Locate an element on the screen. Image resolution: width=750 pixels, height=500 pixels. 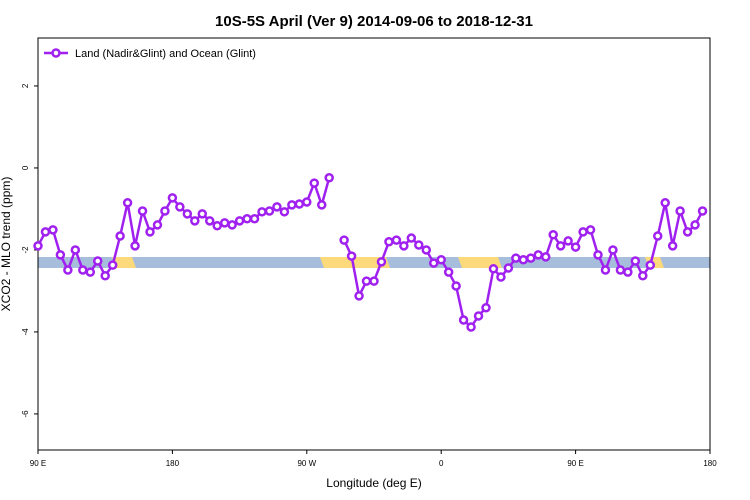
x-tick-label: 90 W is located at coordinates (306, 463).